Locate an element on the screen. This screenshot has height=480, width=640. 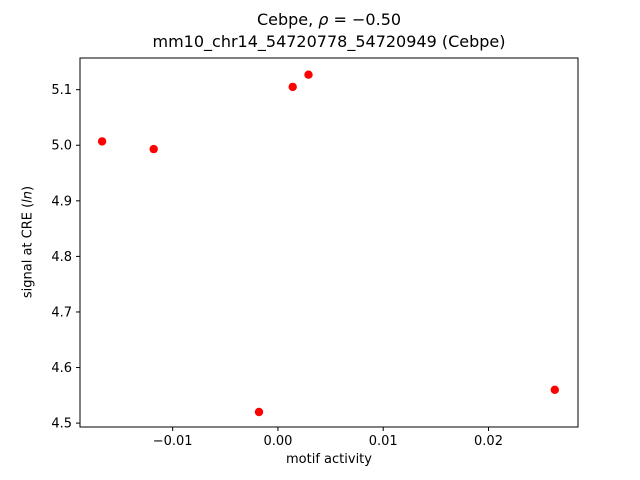
x-tick-label: 0.00 is located at coordinates (277, 441).